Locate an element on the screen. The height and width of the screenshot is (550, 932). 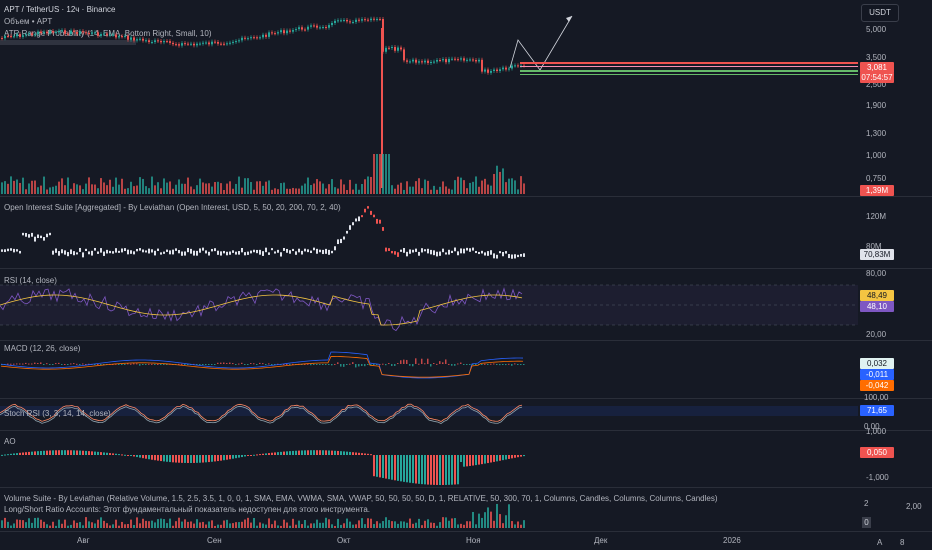
stoch-title: Stoch RSI (3, 3, 14, 14, close) is located at coordinates (57, 413).